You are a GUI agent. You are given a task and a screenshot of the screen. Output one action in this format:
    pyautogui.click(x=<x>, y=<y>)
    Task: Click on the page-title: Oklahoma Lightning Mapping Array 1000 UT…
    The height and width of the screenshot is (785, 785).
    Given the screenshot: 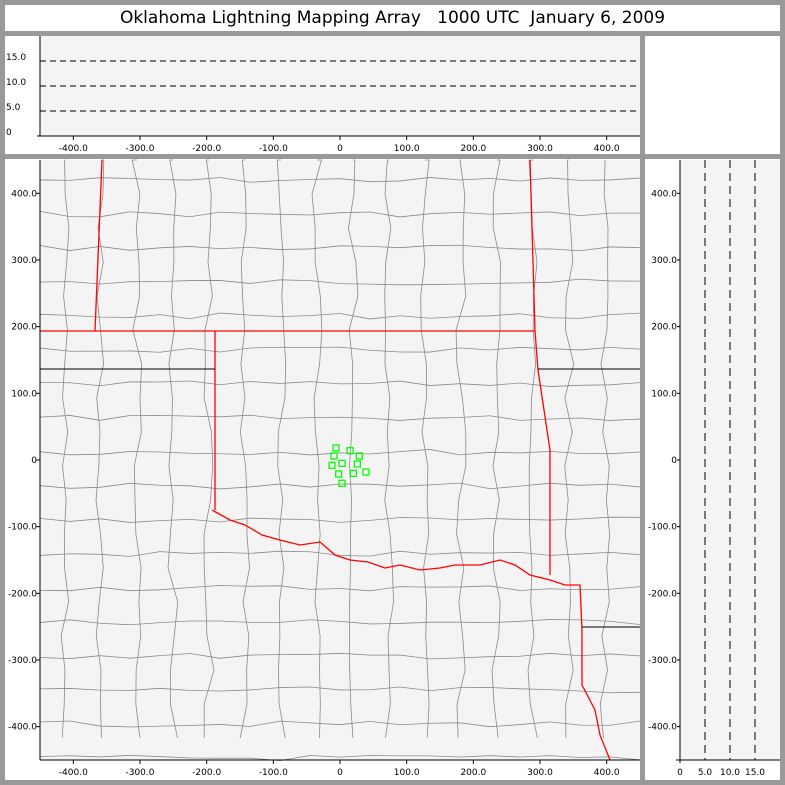 What is the action you would take?
    pyautogui.click(x=392, y=18)
    